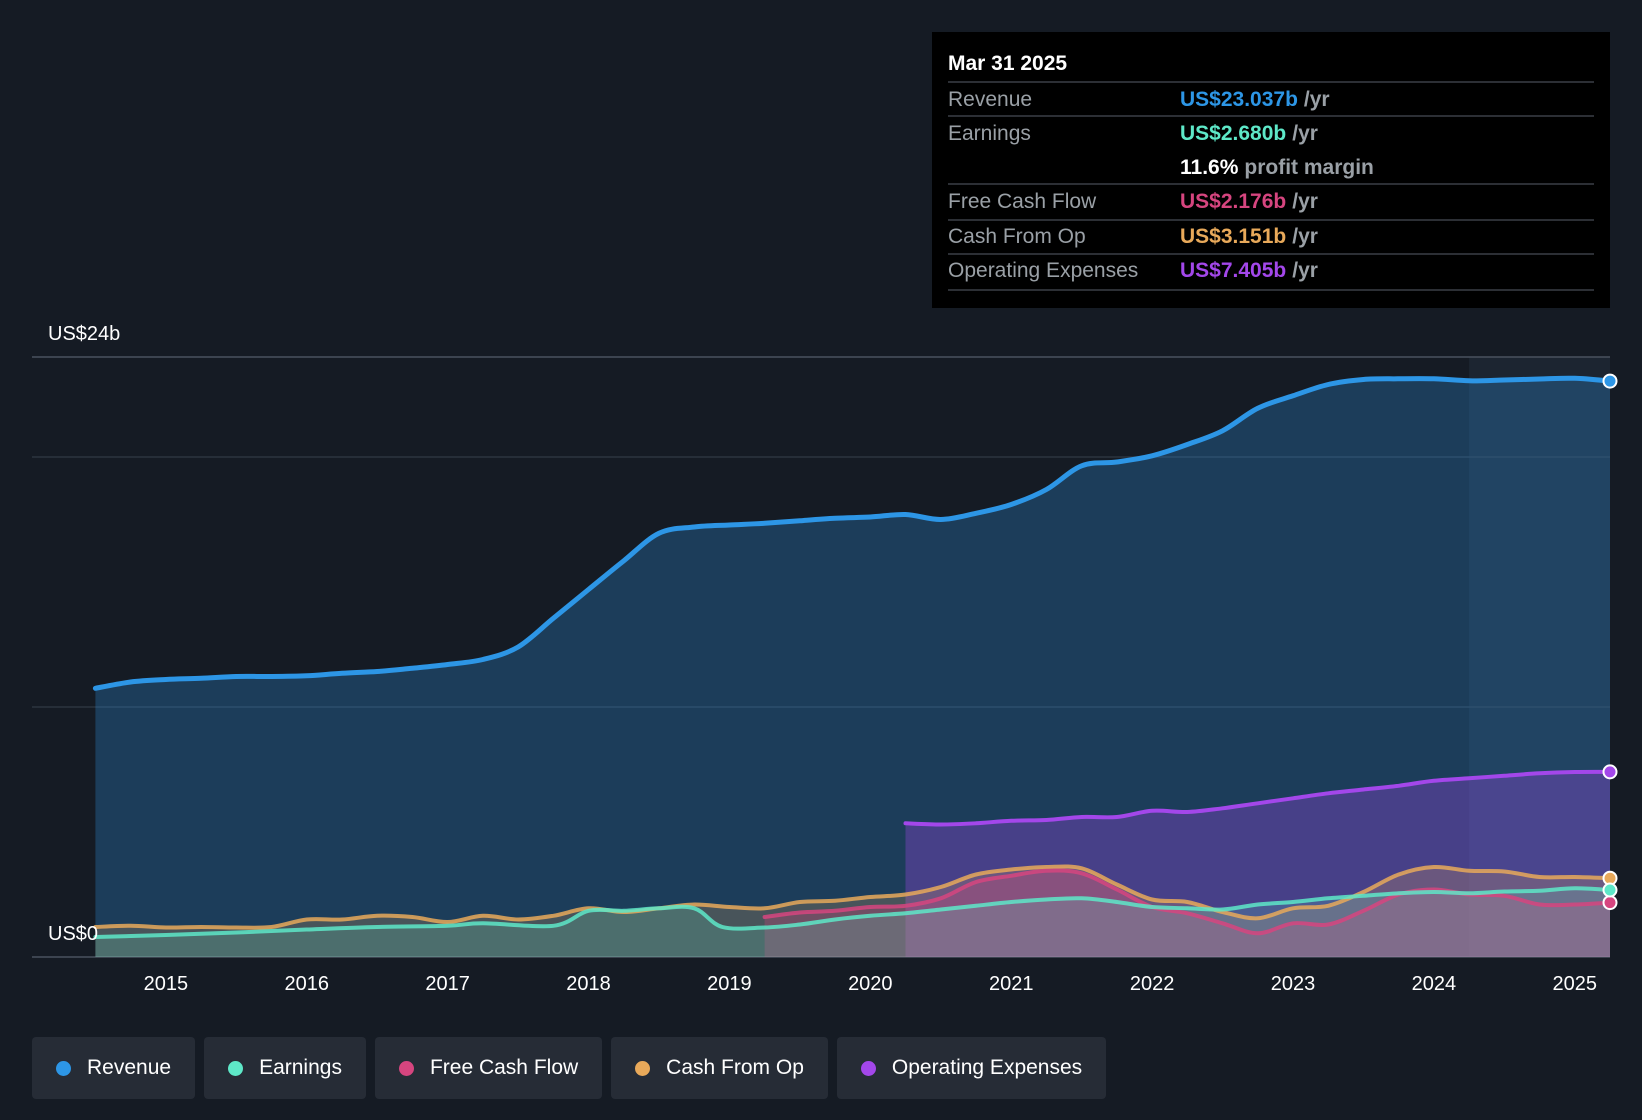  I want to click on x-tick-label: 2019, so click(729, 984).